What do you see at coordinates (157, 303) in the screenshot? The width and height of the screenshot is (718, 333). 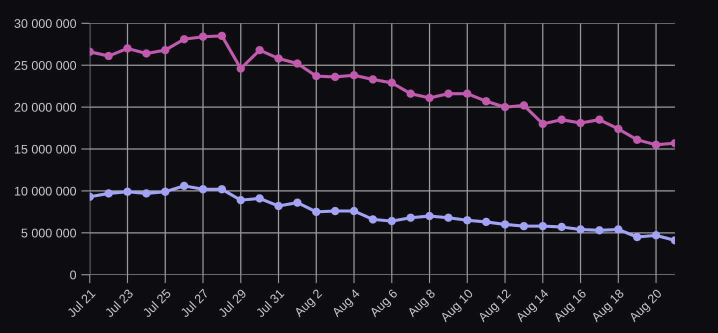 I see `x-tick-label: Jul 25` at bounding box center [157, 303].